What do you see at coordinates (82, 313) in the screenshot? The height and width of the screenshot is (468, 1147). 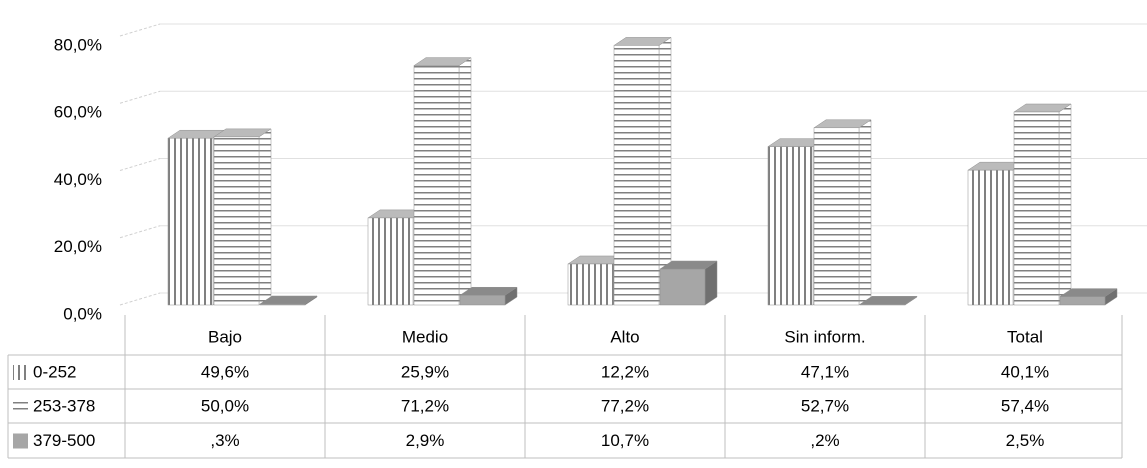 I see `y-tick-label: 0,0%` at bounding box center [82, 313].